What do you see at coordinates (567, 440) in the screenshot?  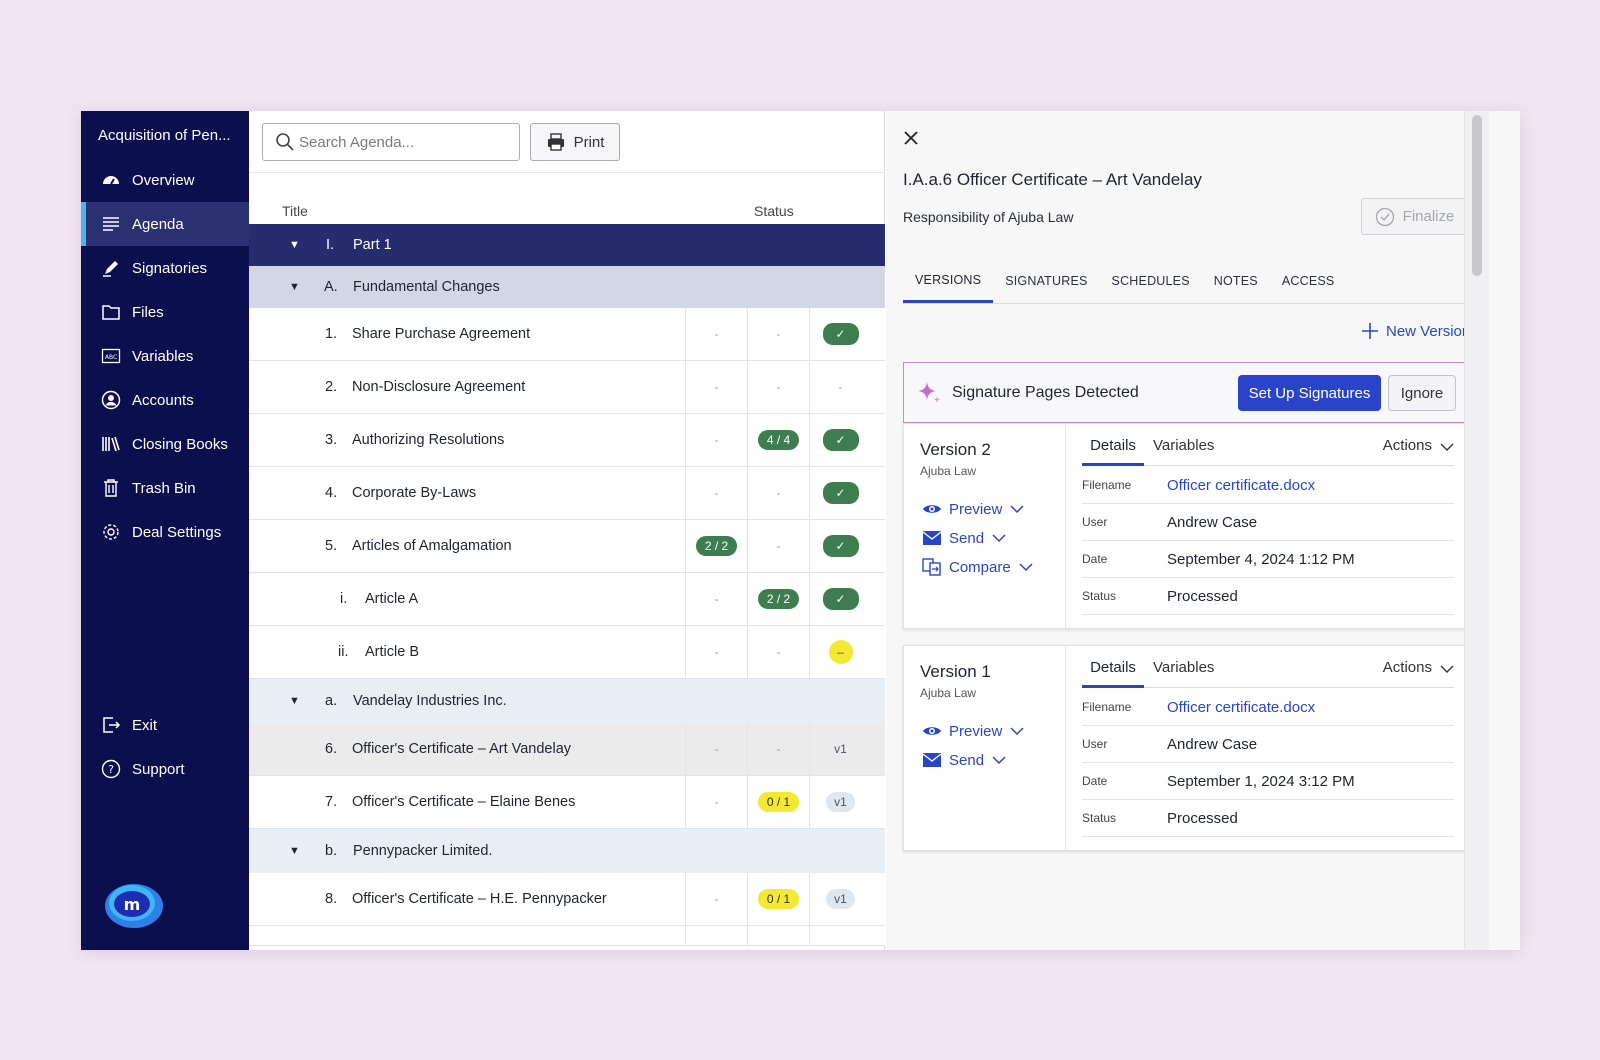 I see `agenda-item-row: 3. Authorizing Resolutions - 4 / 4 ✓` at bounding box center [567, 440].